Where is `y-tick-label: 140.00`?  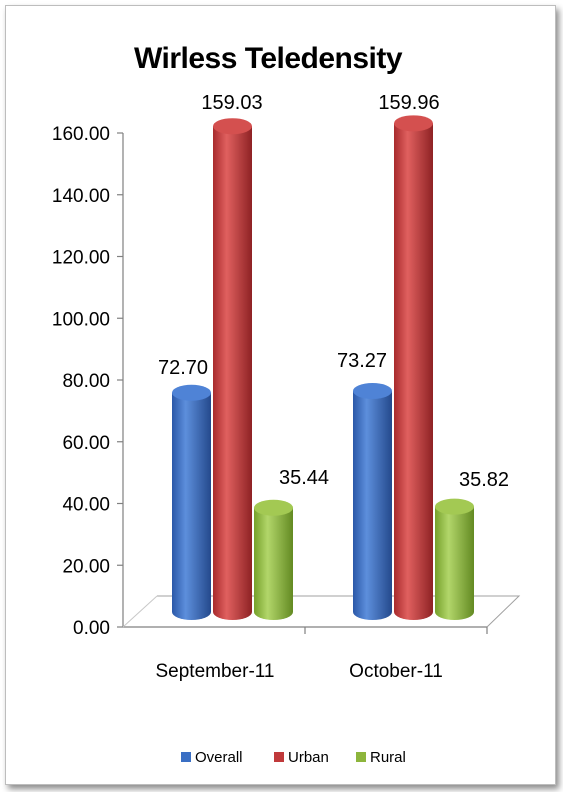
y-tick-label: 140.00 is located at coordinates (81, 196).